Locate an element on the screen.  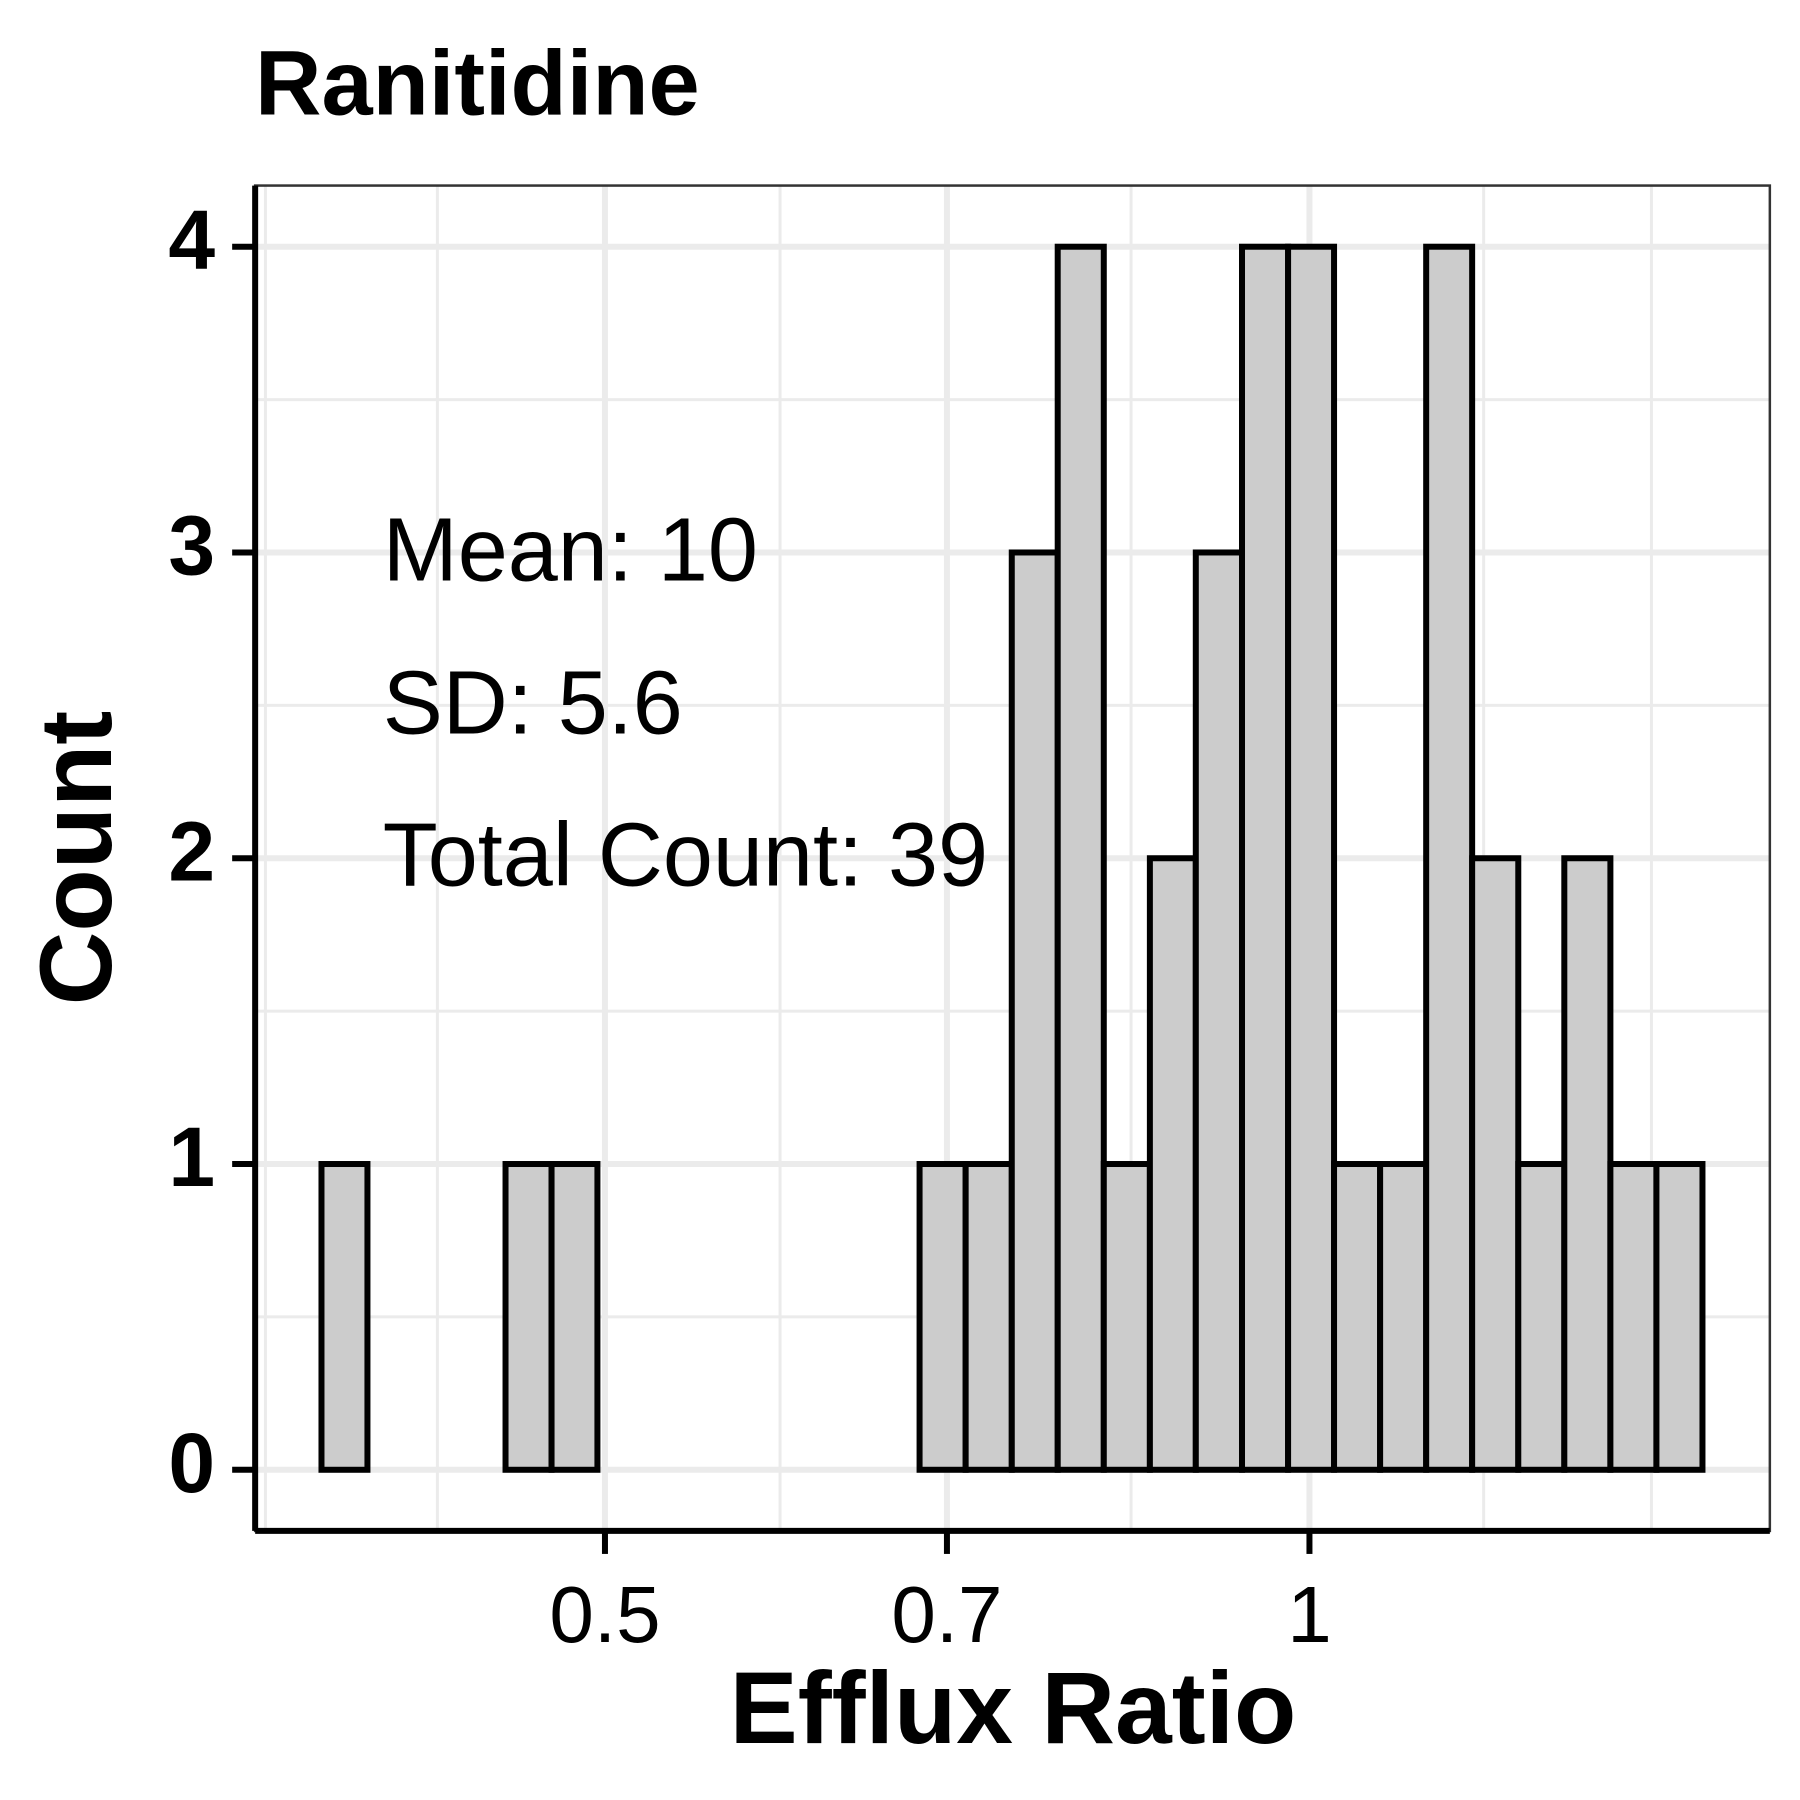
x-tick-label: 0.7 is located at coordinates (946, 1614).